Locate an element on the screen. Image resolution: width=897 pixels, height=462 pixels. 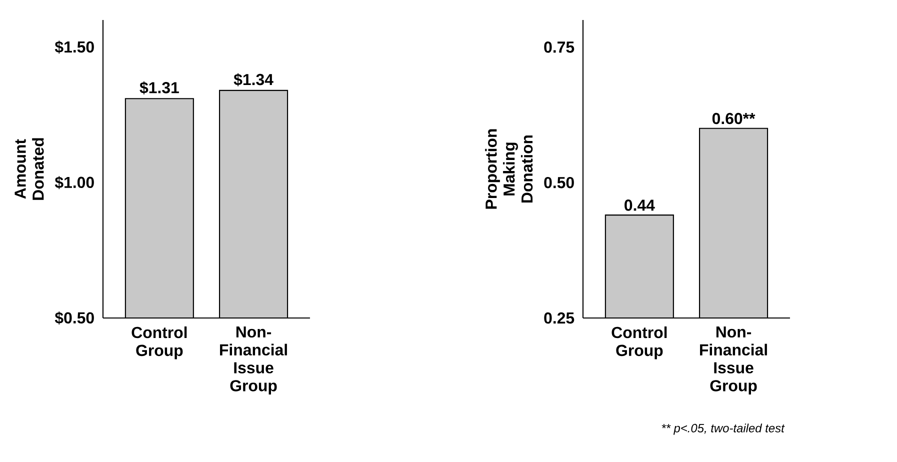
y-tick-label: $1.50 is located at coordinates (74, 47).